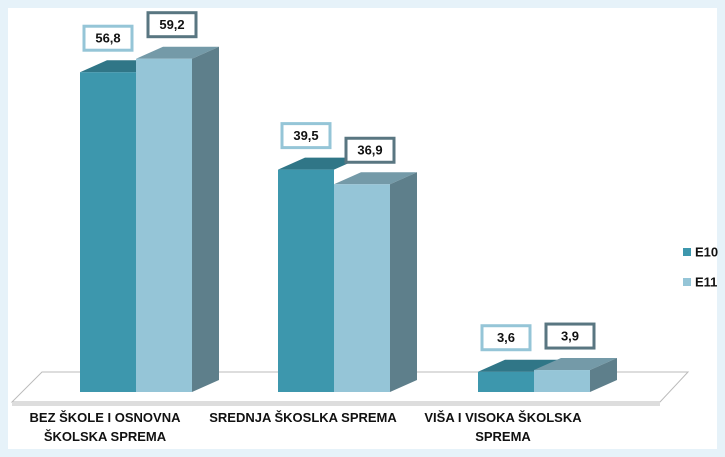 This screenshot has width=725, height=457. I want to click on floor-edge, so click(336, 404).